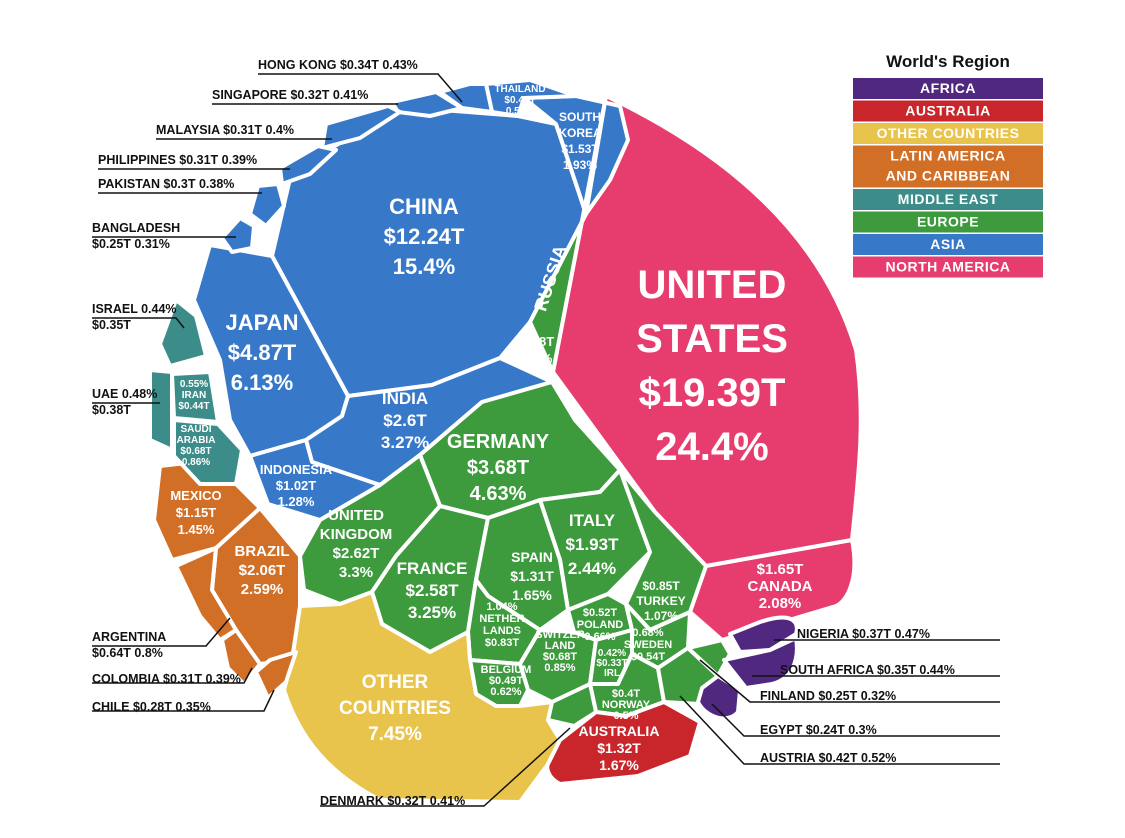  I want to click on legend-label-australia: AUSTRALIA, so click(947, 111).